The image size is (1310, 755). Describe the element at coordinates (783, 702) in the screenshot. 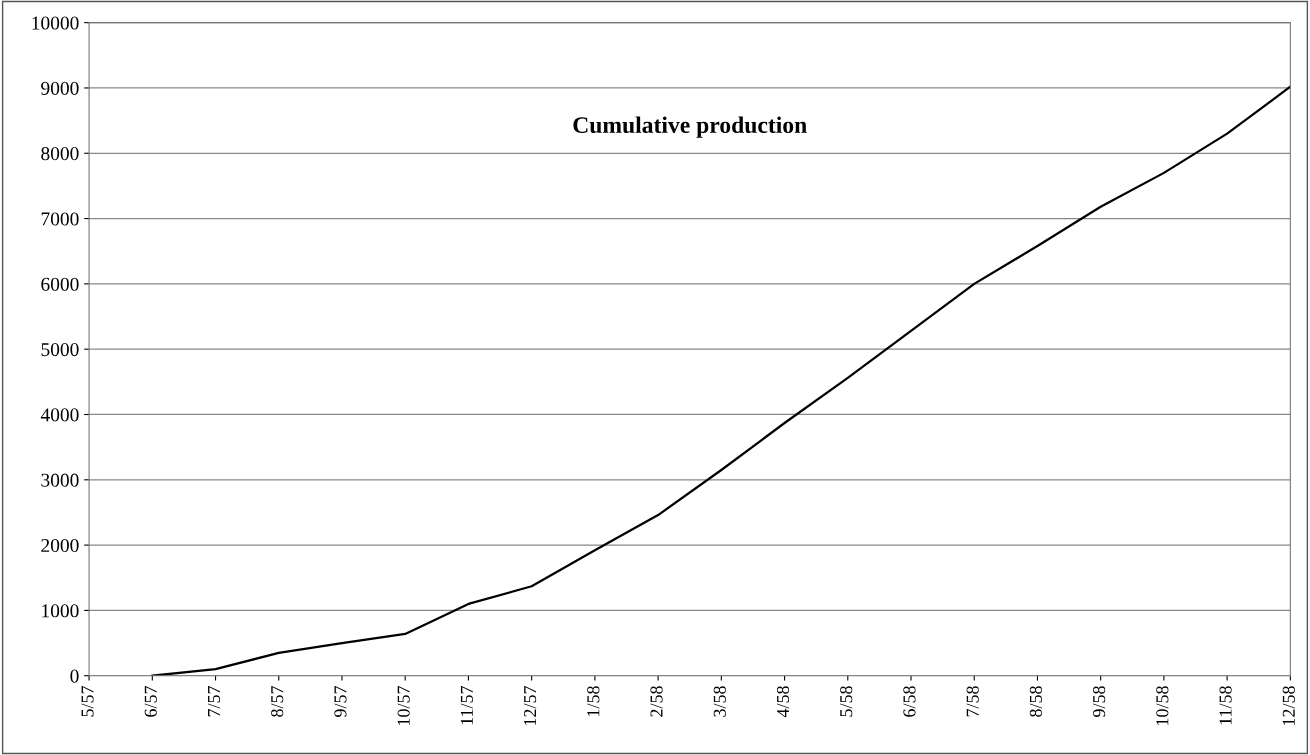

I see `x-tick-label: 4/58` at that location.